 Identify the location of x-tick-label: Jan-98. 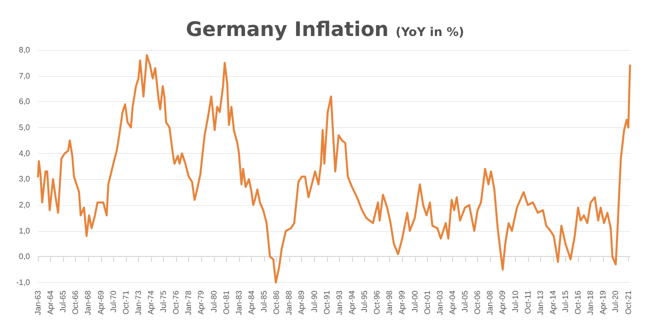
(389, 303).